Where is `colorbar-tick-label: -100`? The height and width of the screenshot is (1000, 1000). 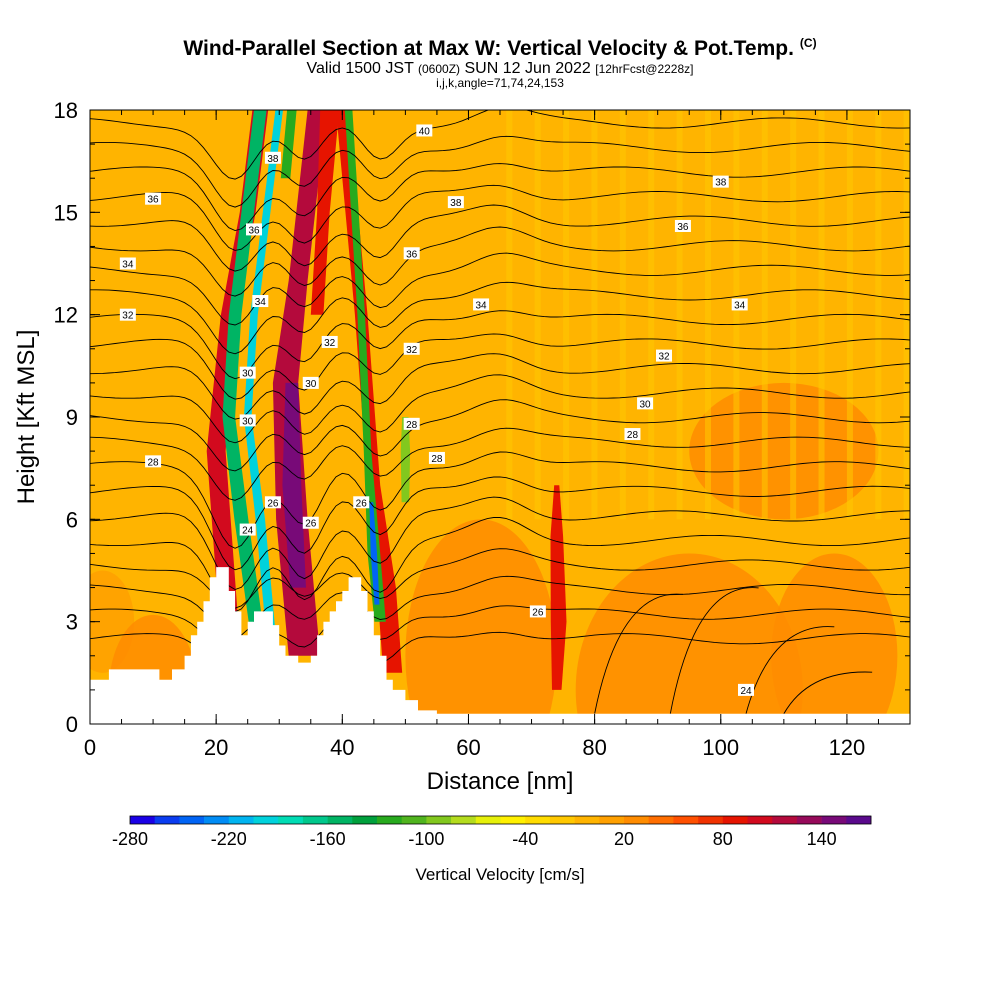
colorbar-tick-label: -100 is located at coordinates (426, 839).